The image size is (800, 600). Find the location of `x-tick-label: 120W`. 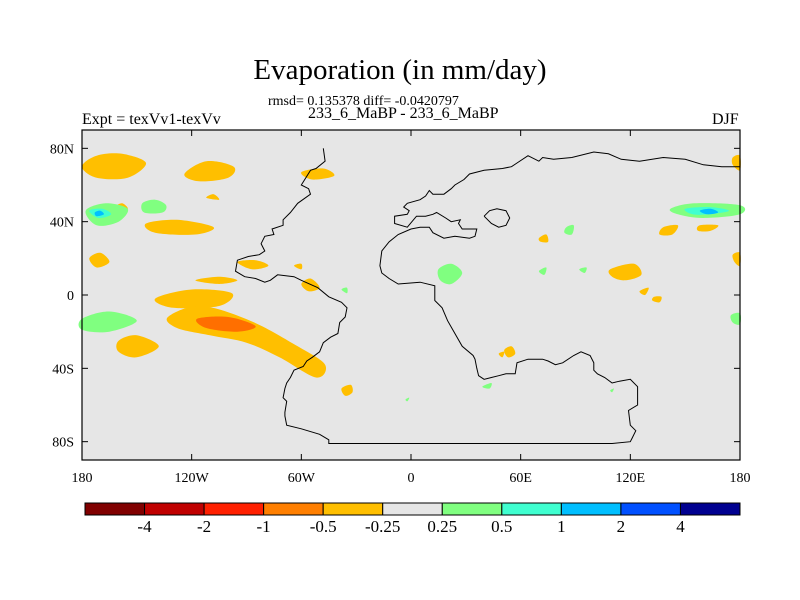

x-tick-label: 120W is located at coordinates (192, 478).